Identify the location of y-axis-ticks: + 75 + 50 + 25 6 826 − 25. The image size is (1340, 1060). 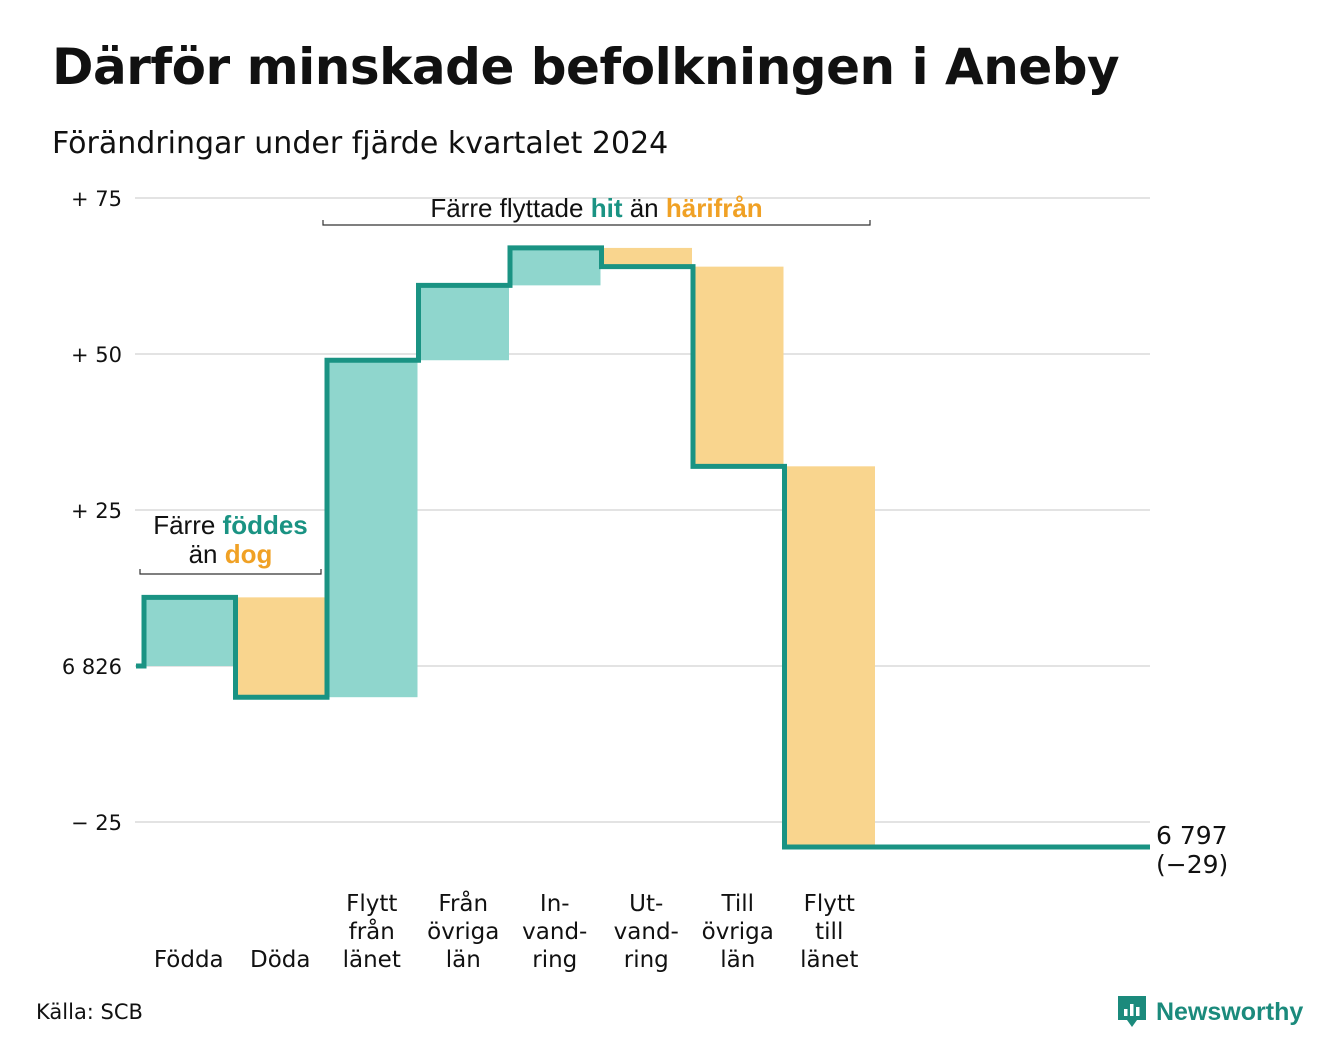
(92, 511).